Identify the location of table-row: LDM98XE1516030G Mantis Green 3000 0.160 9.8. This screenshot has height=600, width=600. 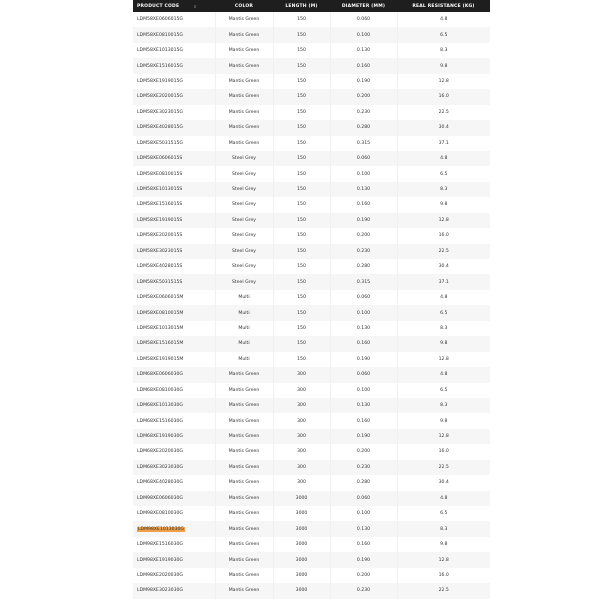
(311, 544).